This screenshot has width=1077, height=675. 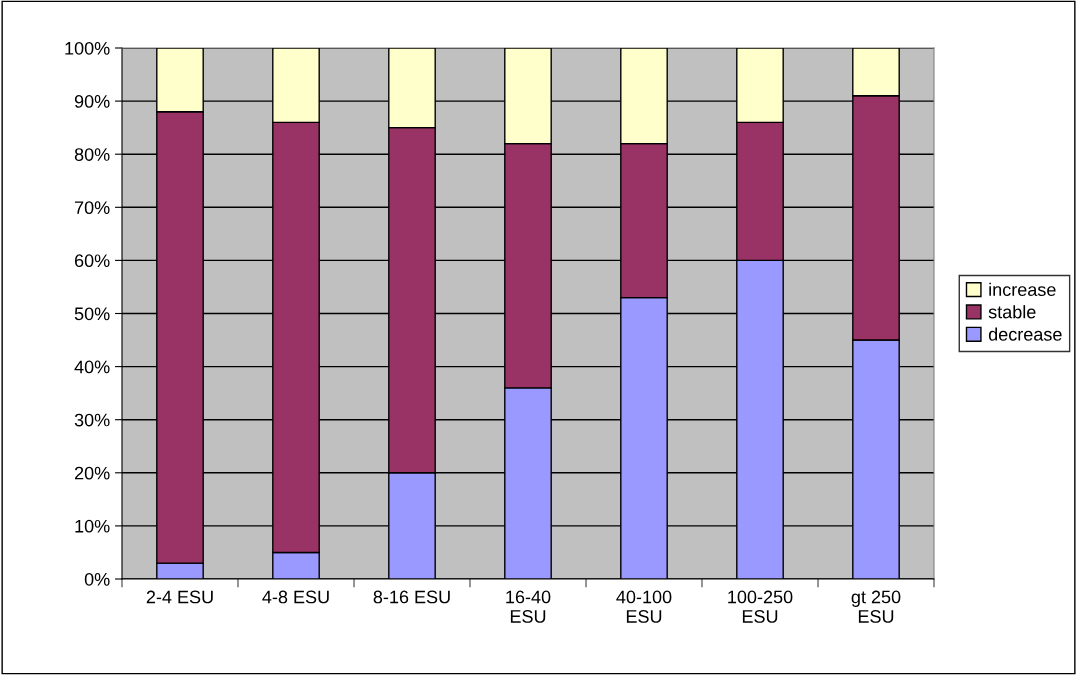 What do you see at coordinates (92, 261) in the screenshot?
I see `y-tick-label: 60%` at bounding box center [92, 261].